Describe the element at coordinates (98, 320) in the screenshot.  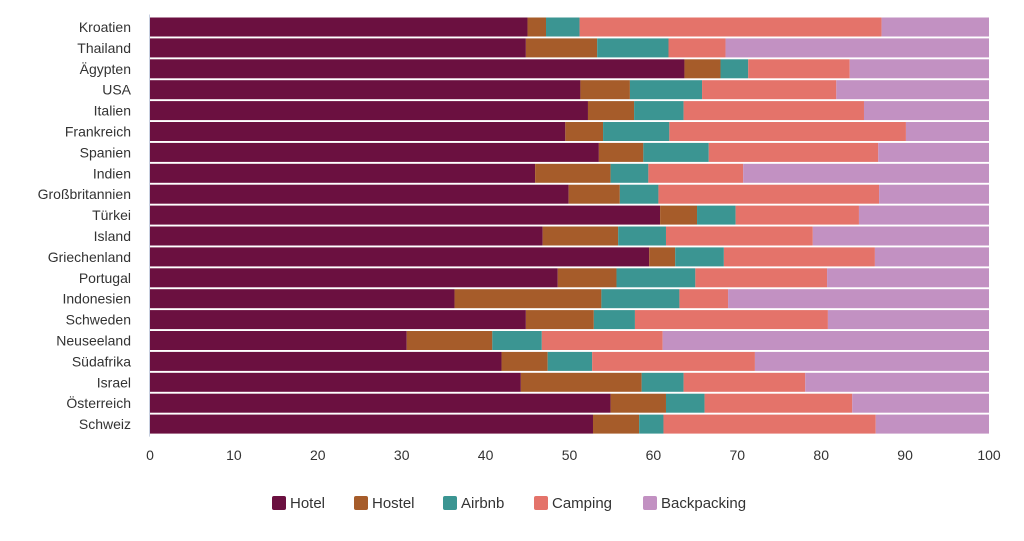
I see `category-label: Schweden` at that location.